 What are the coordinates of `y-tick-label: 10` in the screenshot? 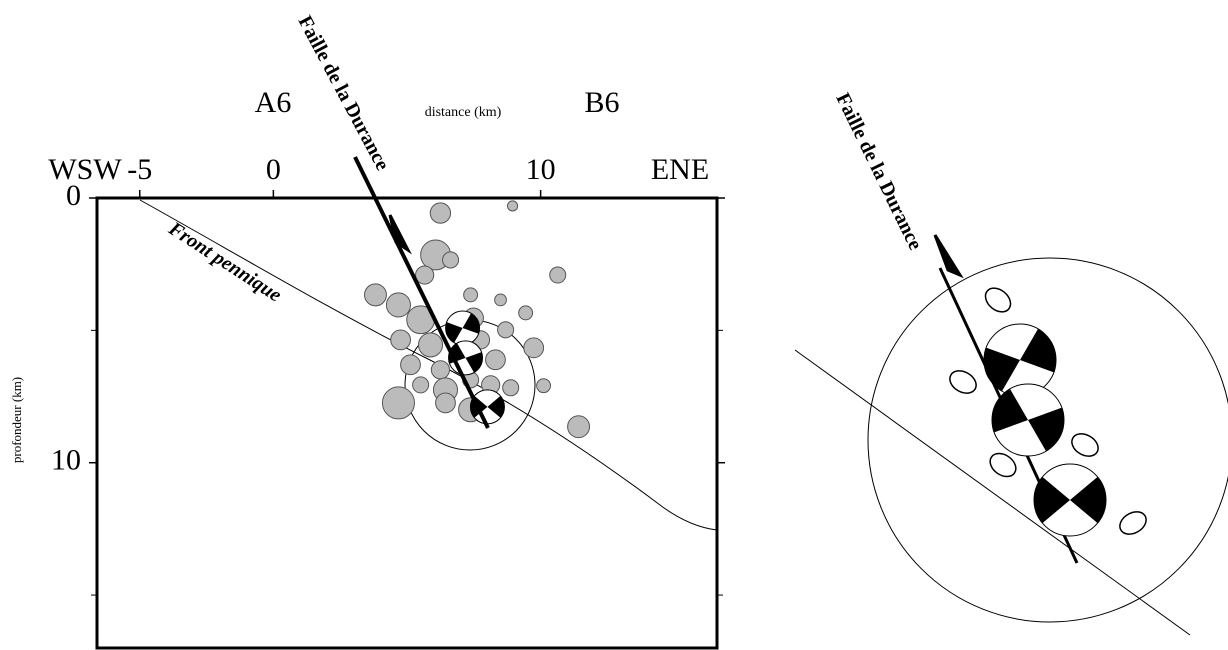 It's located at (66, 460).